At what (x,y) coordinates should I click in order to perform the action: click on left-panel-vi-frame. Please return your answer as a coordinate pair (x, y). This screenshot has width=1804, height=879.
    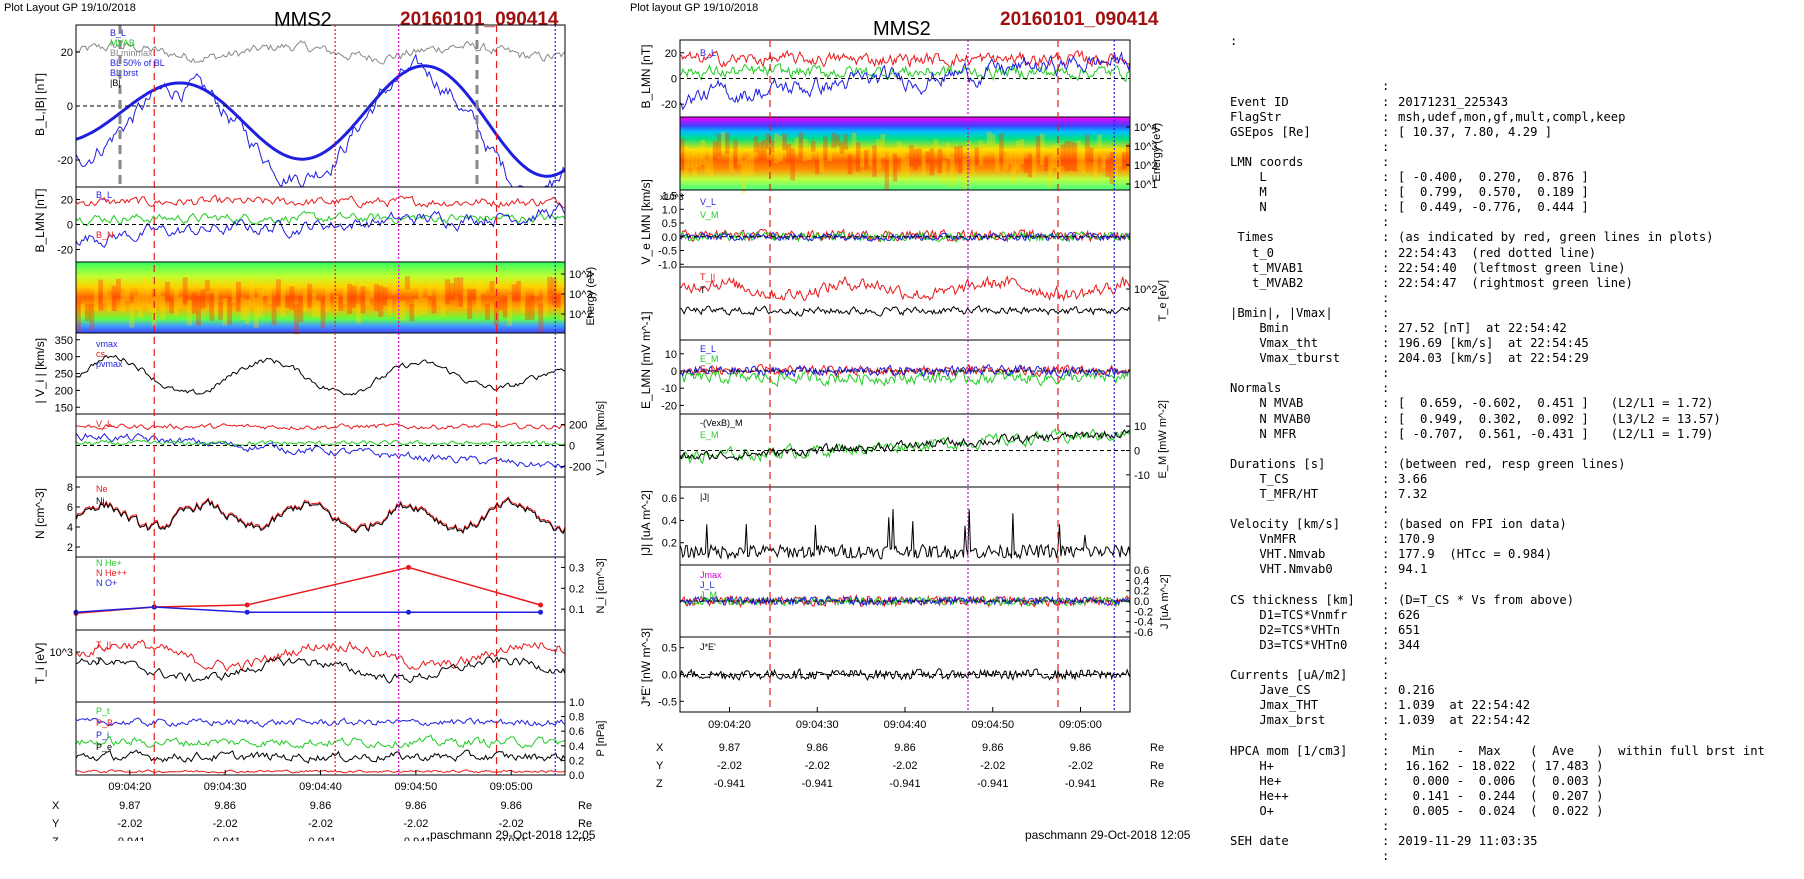
    Looking at the image, I should click on (320, 373).